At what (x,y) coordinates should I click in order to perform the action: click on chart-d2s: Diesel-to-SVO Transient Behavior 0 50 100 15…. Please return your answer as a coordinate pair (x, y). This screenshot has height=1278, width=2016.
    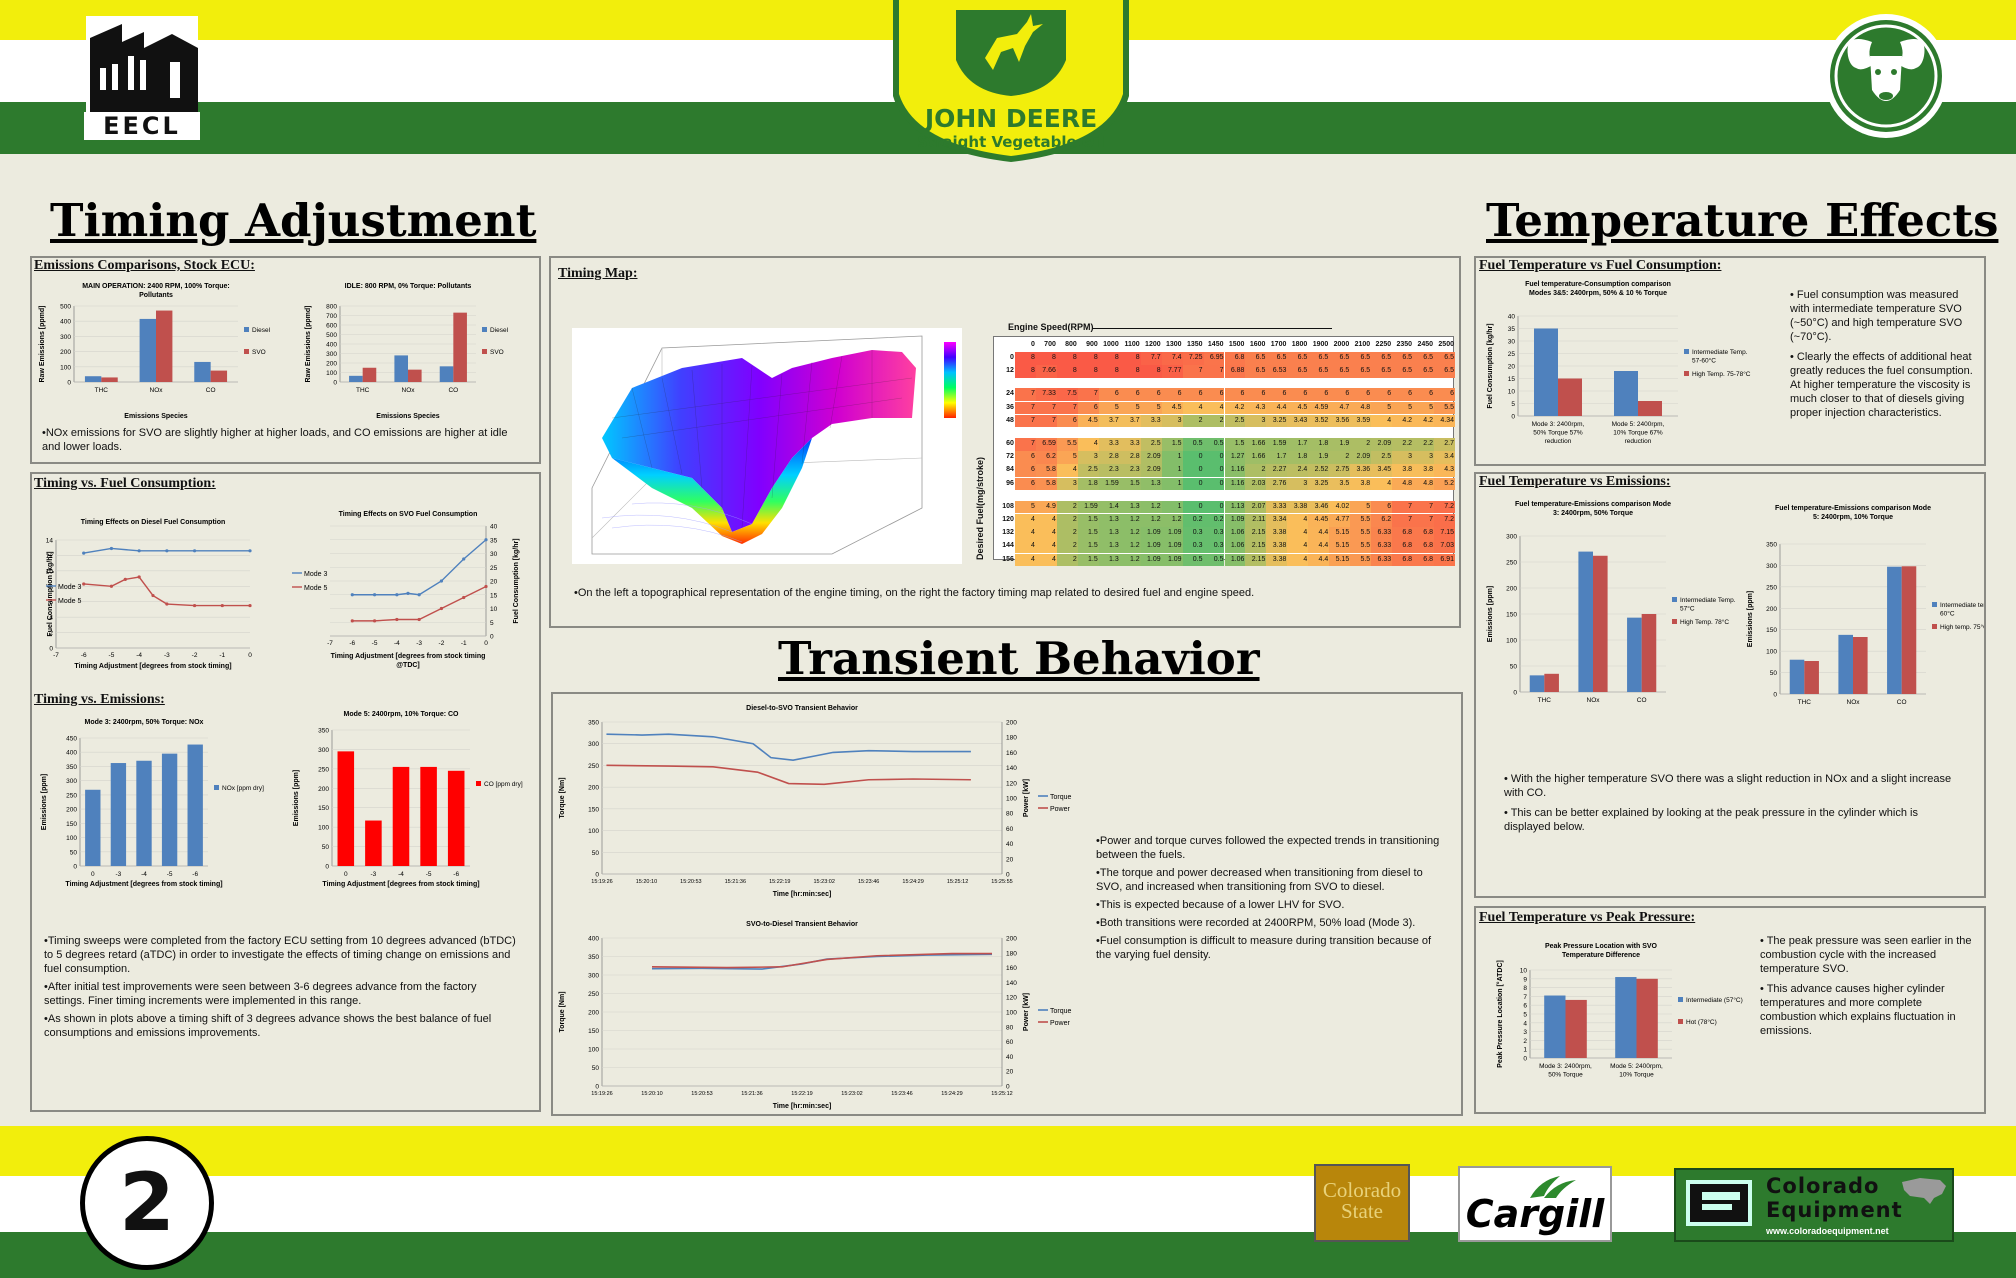
    Looking at the image, I should click on (815, 801).